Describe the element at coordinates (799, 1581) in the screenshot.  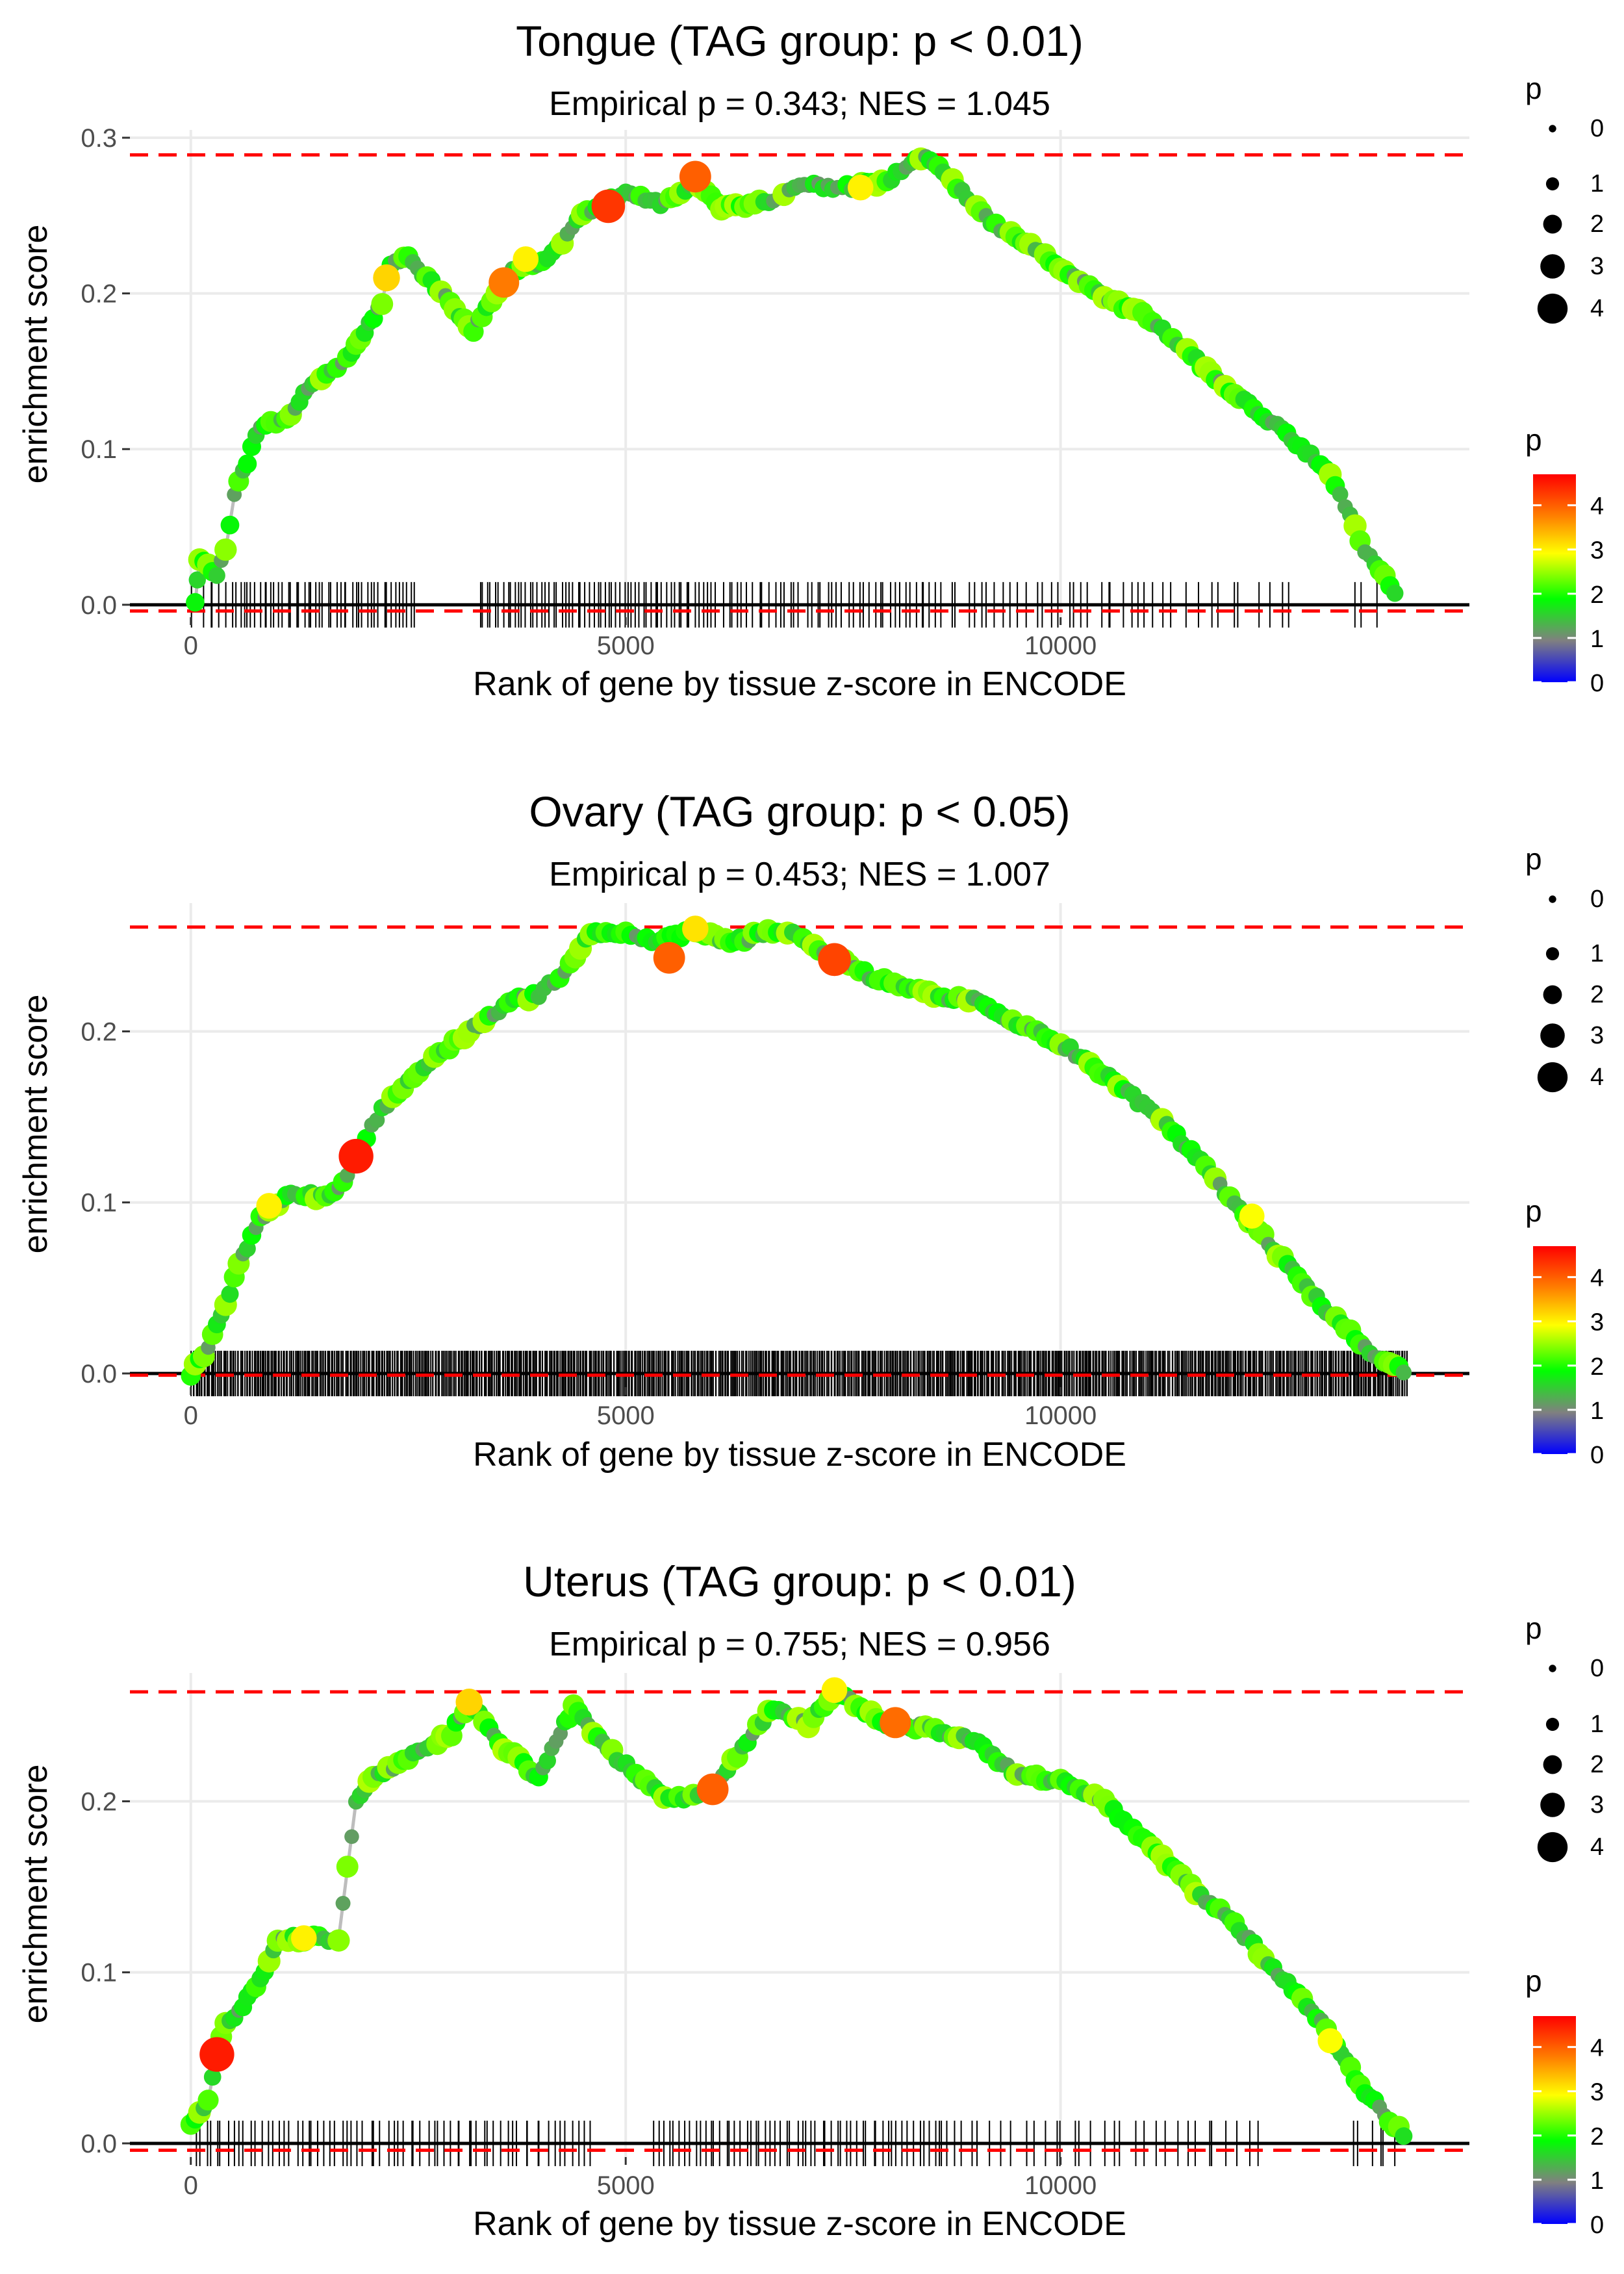
I see `chart-title: Uterus (TAG group: p < 0.01)` at that location.